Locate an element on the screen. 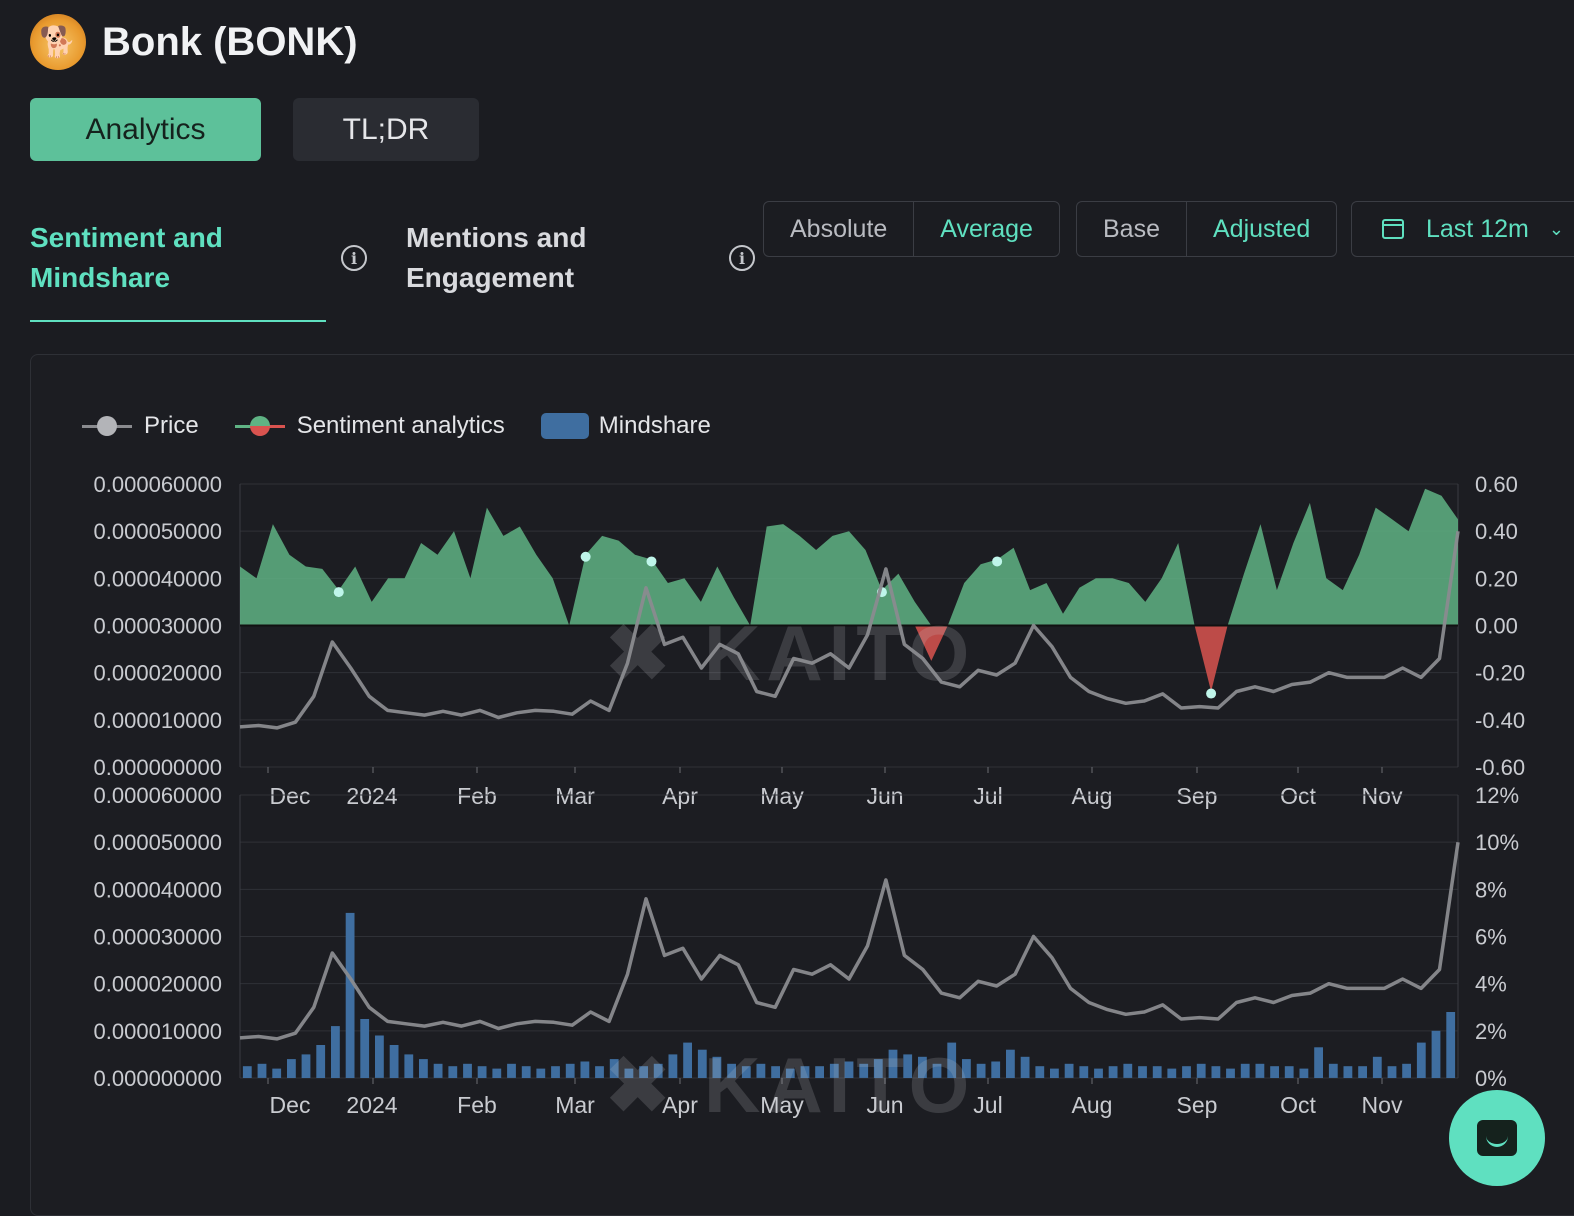  chat-support-button is located at coordinates (1497, 1138).